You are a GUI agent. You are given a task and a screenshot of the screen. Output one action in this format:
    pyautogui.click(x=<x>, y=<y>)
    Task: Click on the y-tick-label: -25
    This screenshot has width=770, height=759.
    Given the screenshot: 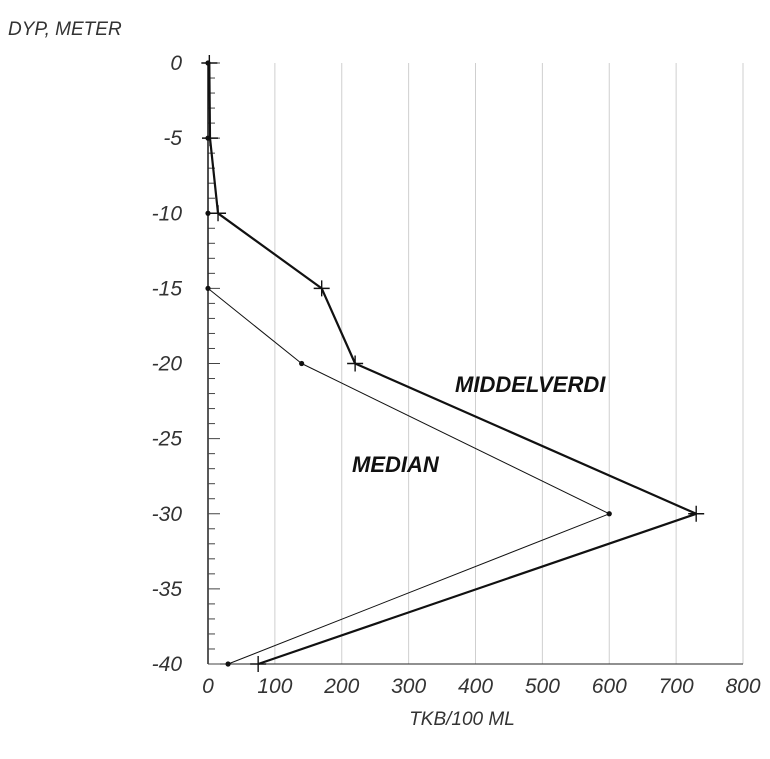 What is the action you would take?
    pyautogui.click(x=167, y=439)
    